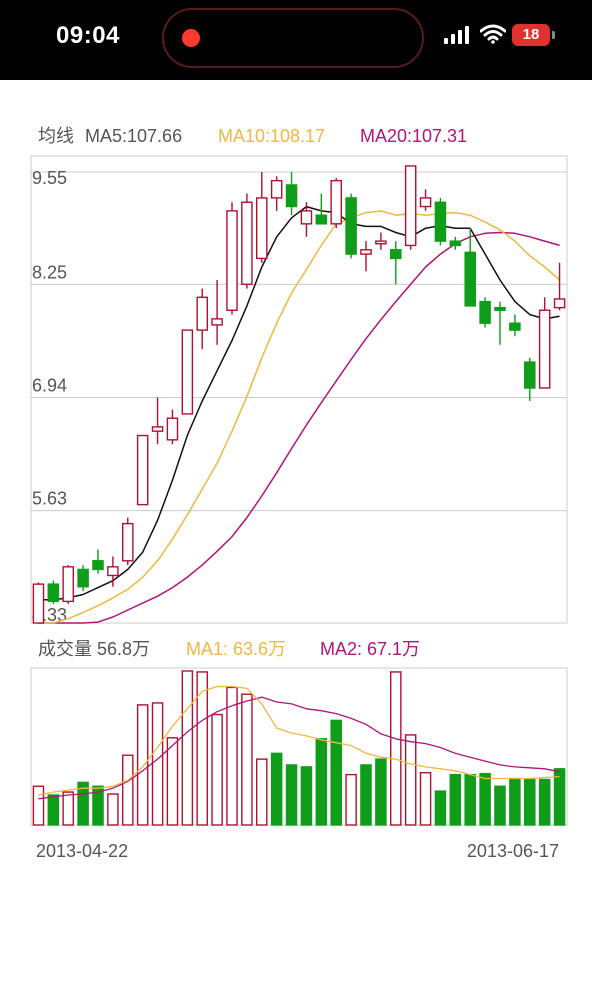 The height and width of the screenshot is (1007, 592). I want to click on volume-bars, so click(299, 748).